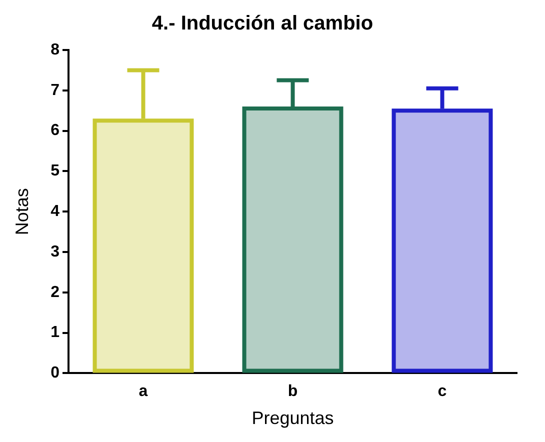  What do you see at coordinates (442, 391) in the screenshot?
I see `x-tick-label: c` at bounding box center [442, 391].